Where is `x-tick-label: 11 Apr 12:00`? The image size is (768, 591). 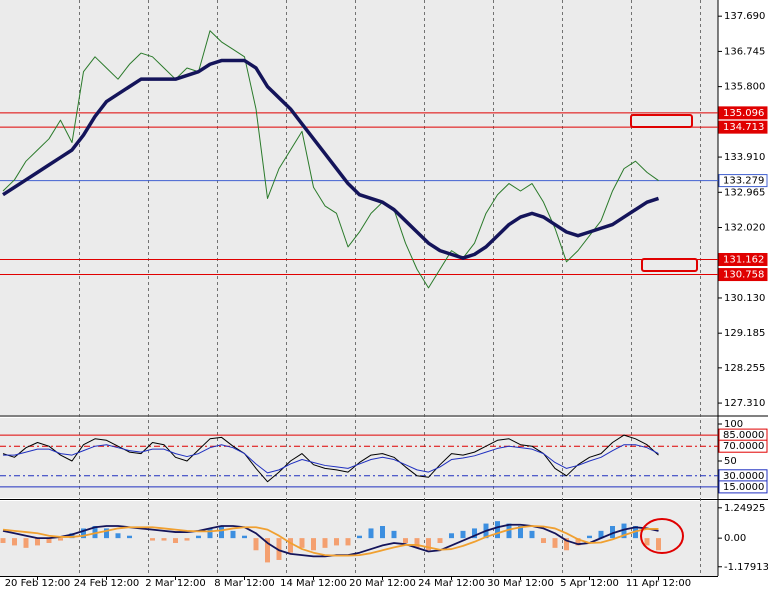 x-tick-label: 11 Apr 12:00 is located at coordinates (658, 583).